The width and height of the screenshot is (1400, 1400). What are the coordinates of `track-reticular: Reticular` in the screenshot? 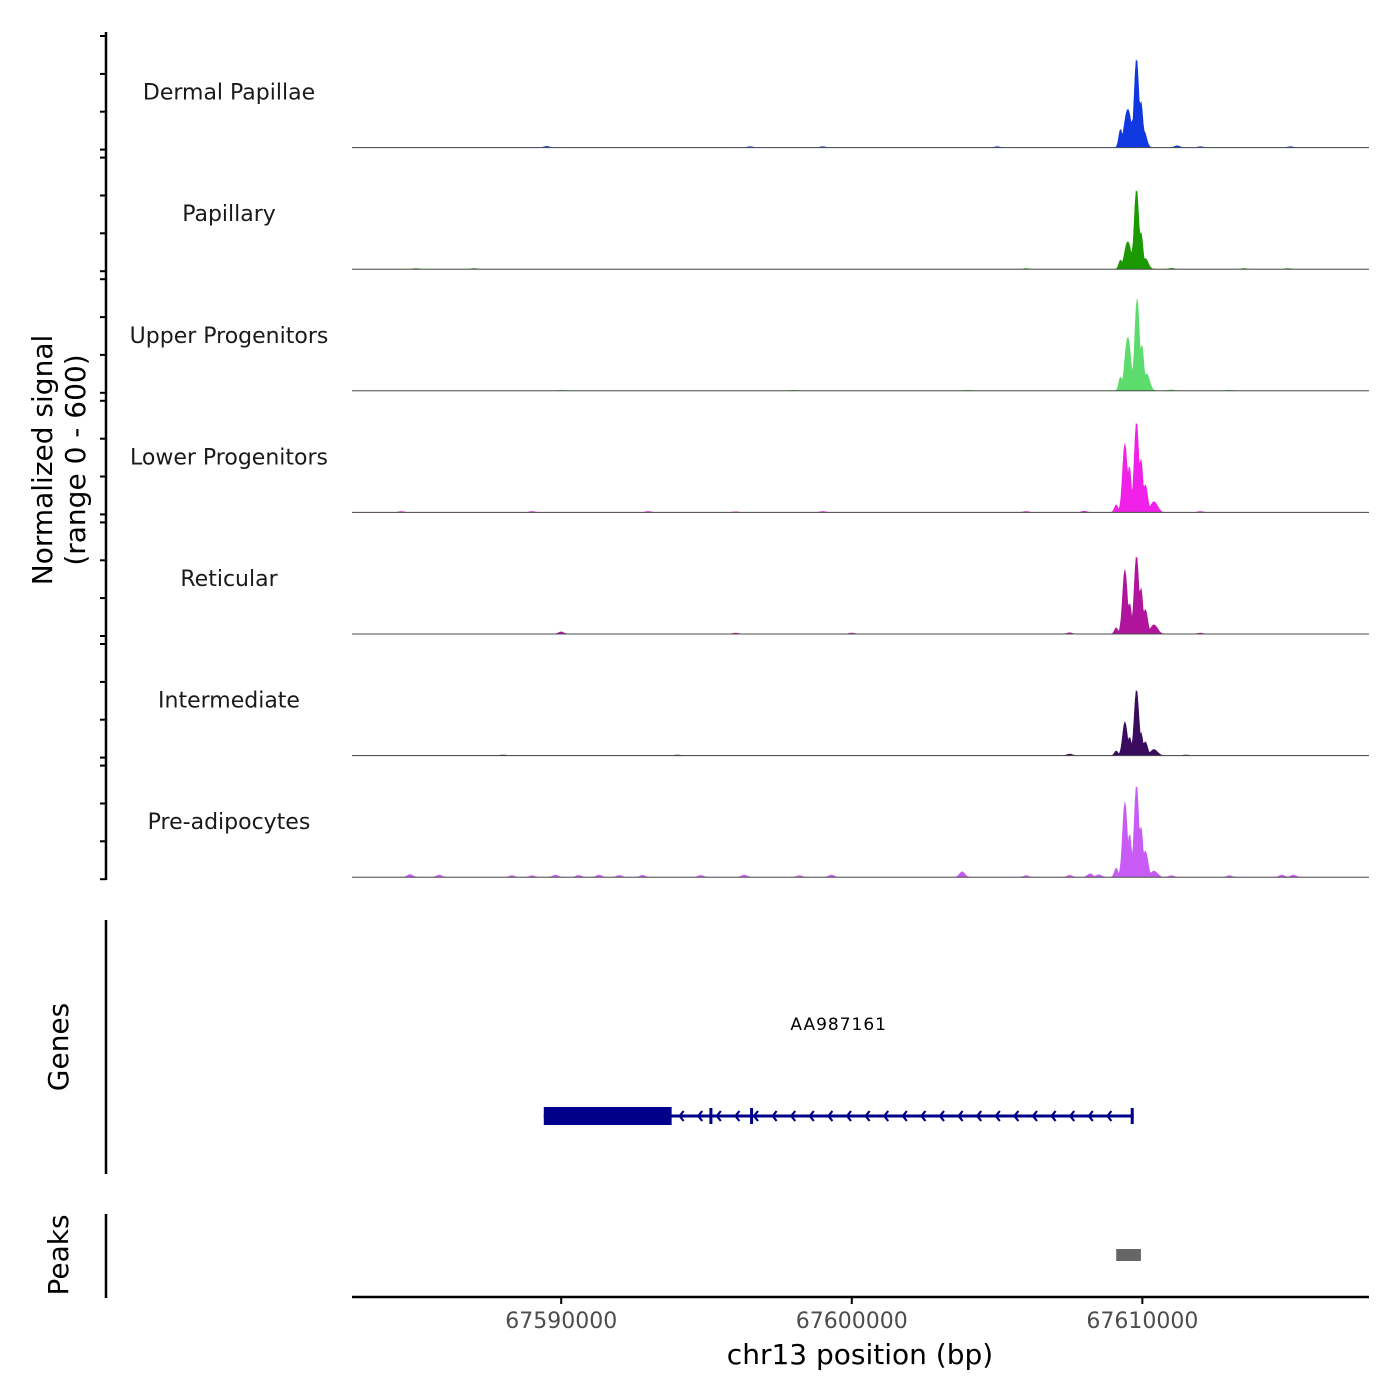 It's located at (774, 595).